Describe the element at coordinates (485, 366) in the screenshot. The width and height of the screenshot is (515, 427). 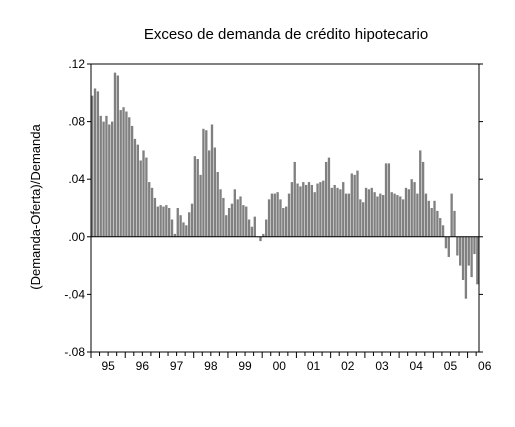
I see `x-tick-label: 06` at that location.